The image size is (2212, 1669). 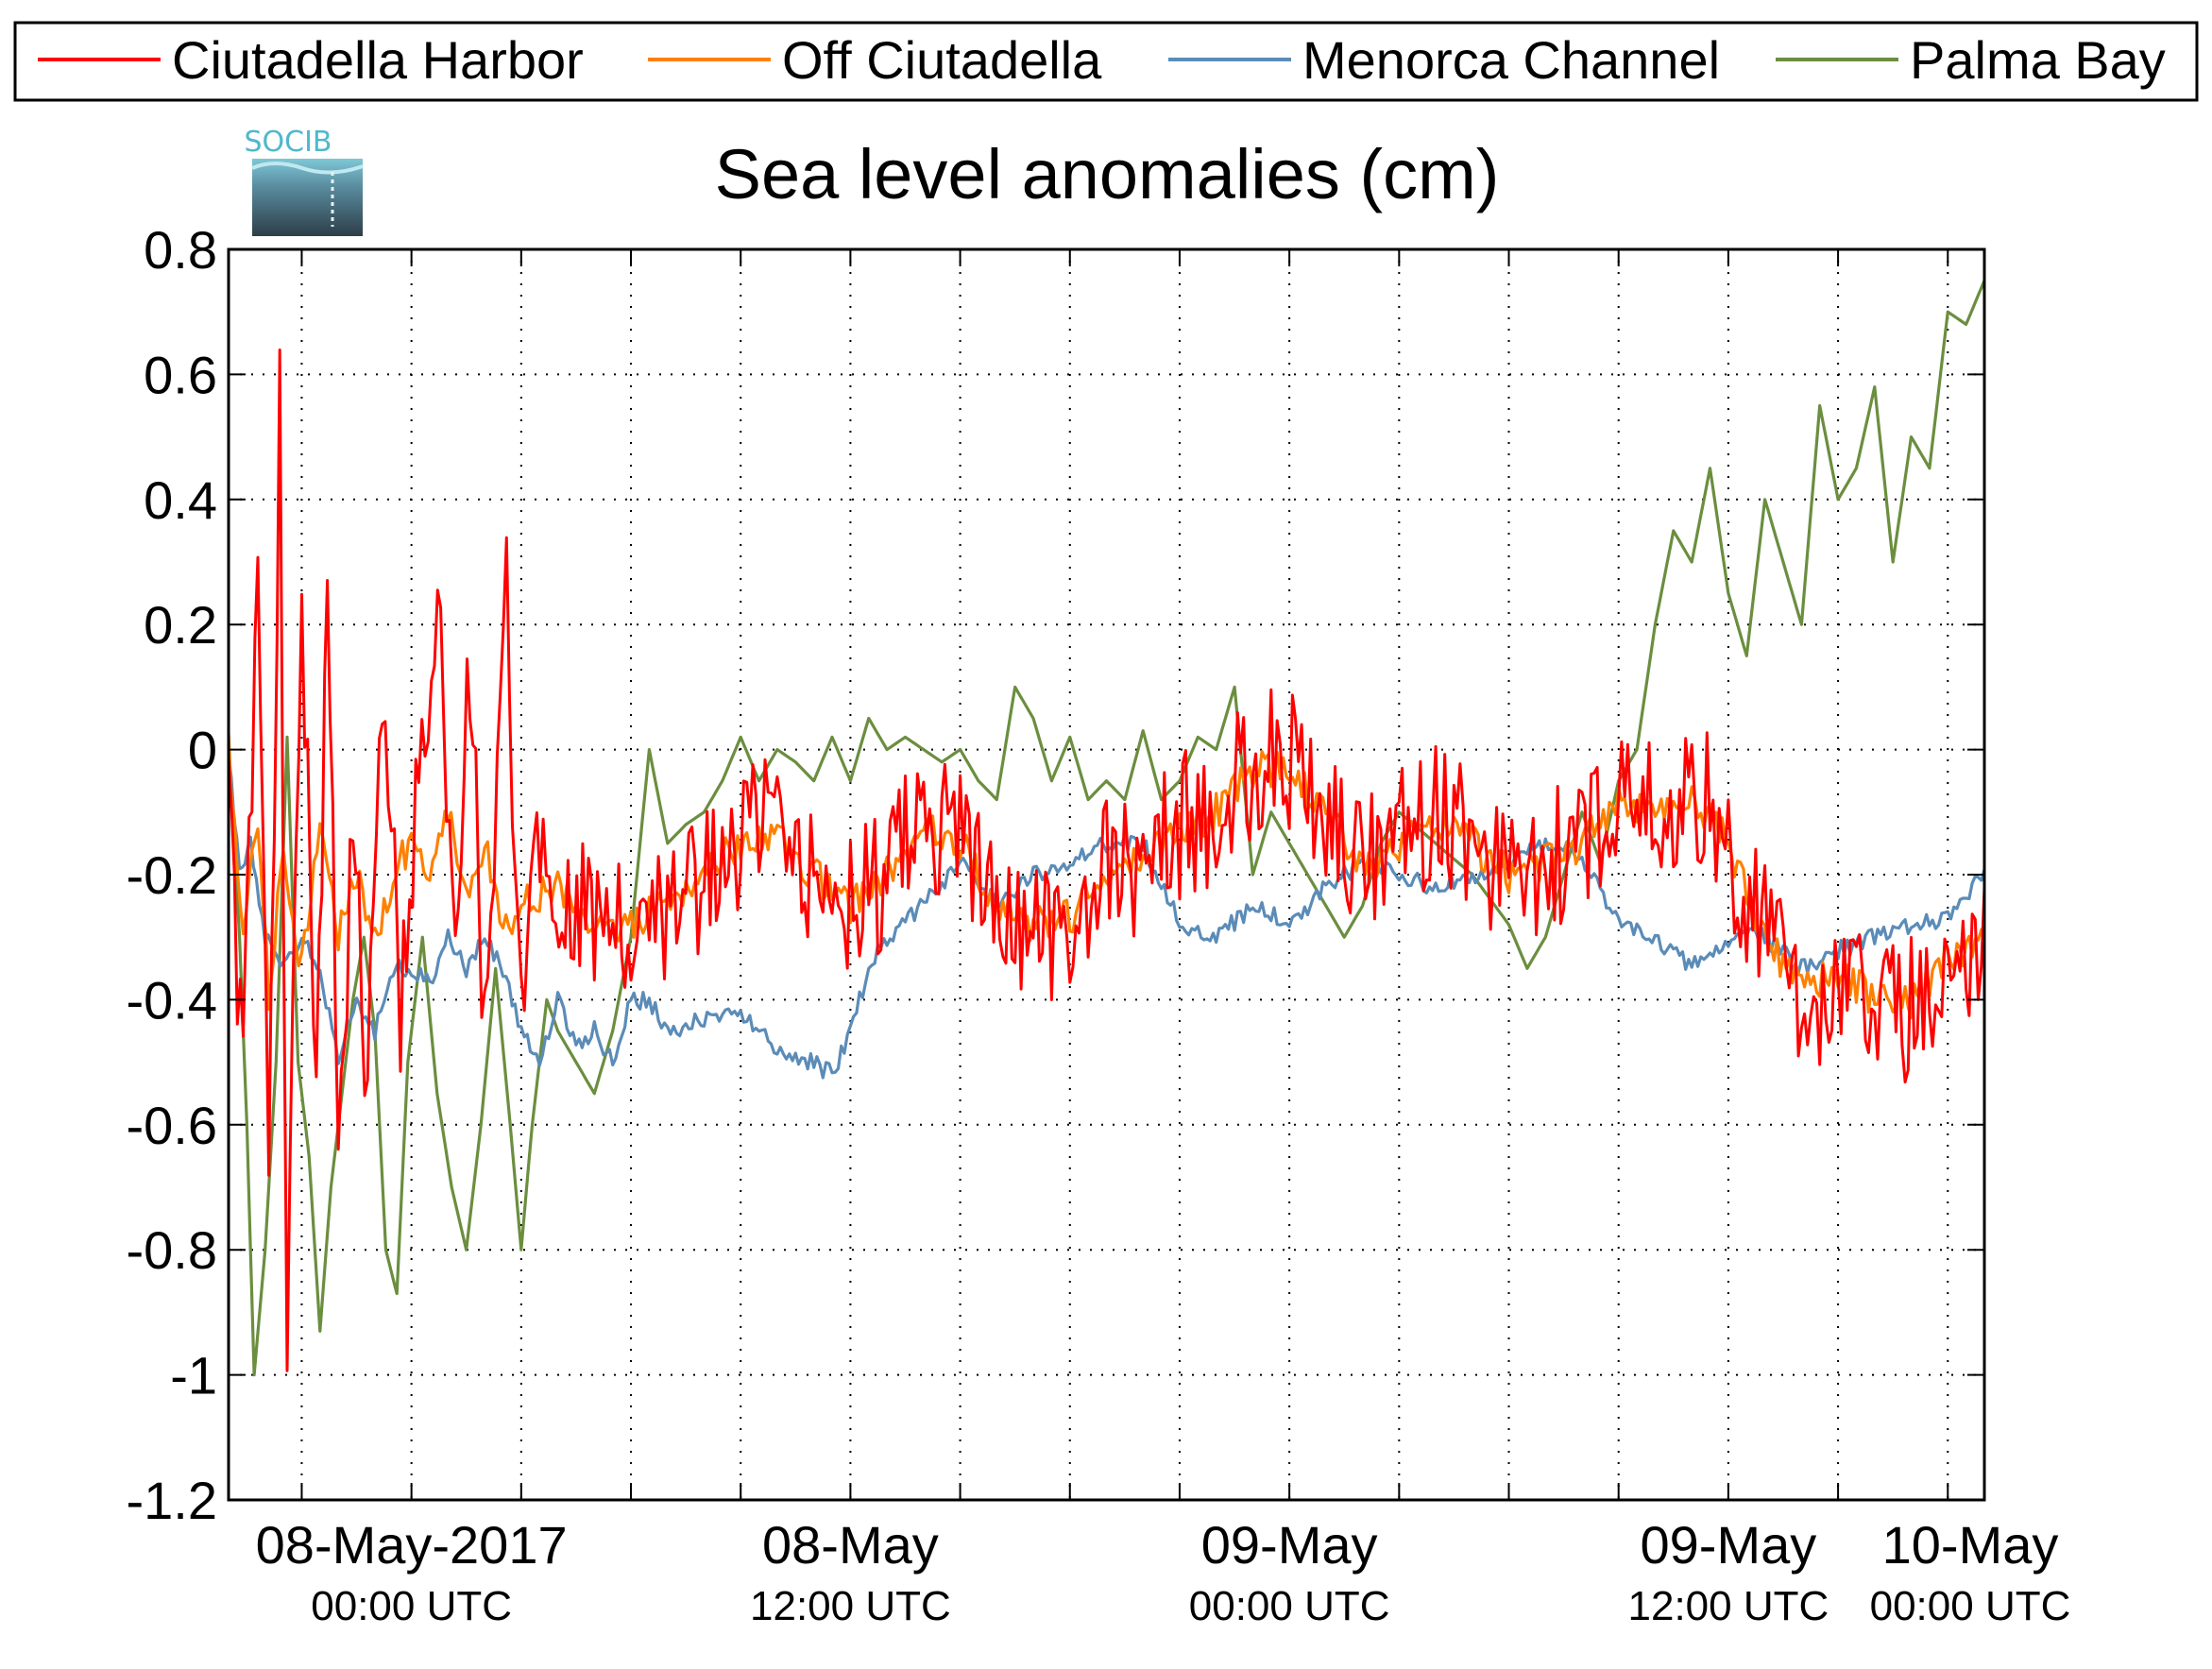 I want to click on legend-label: Menorca Channel, so click(x=1511, y=60).